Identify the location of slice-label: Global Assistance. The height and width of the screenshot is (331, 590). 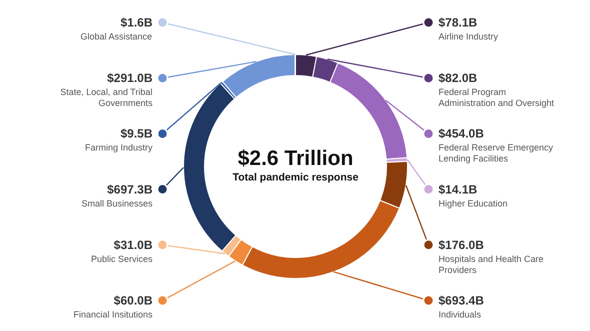
(116, 37).